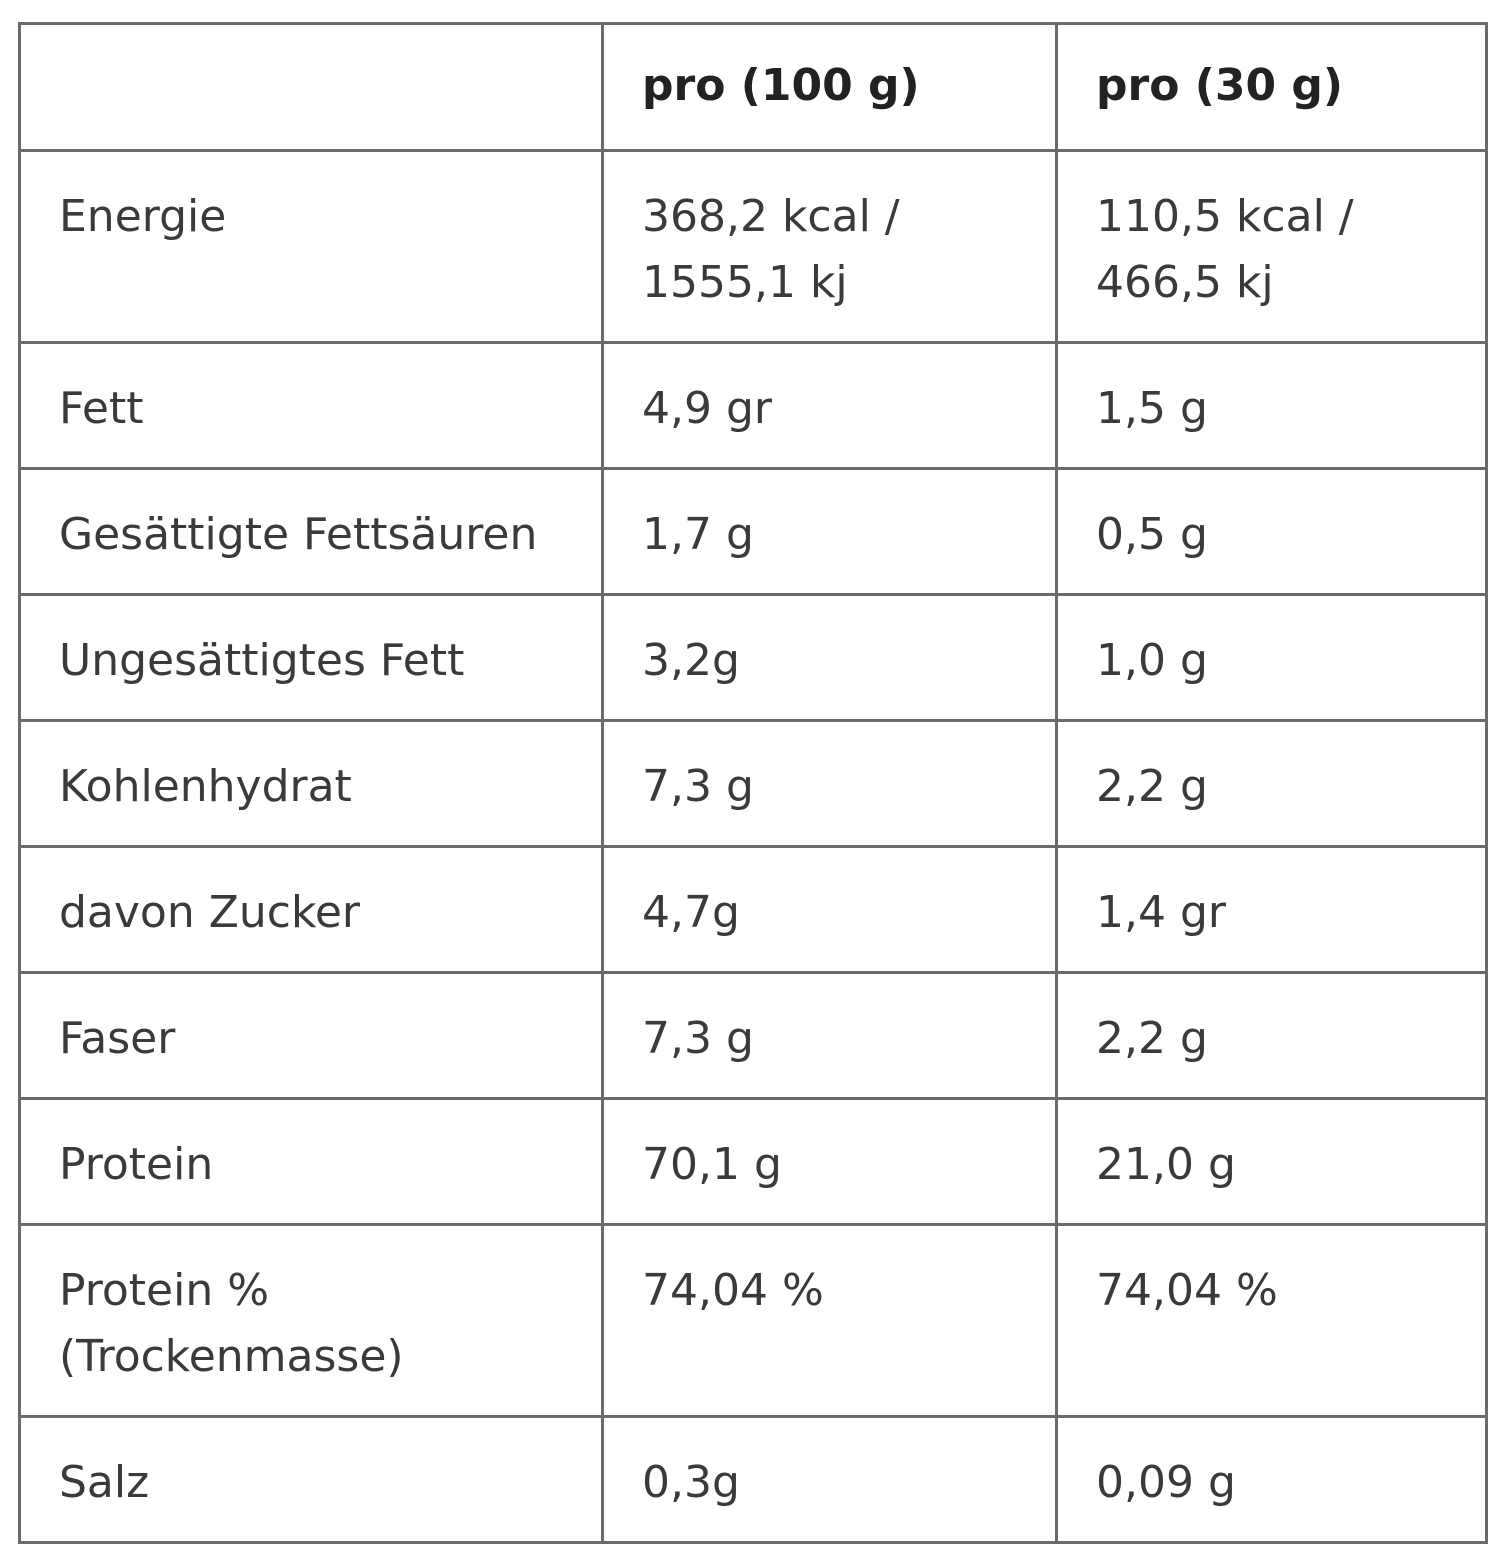 The image size is (1500, 1567). I want to click on table-row: davon Zucker 4,7g 1,4 gr, so click(753, 909).